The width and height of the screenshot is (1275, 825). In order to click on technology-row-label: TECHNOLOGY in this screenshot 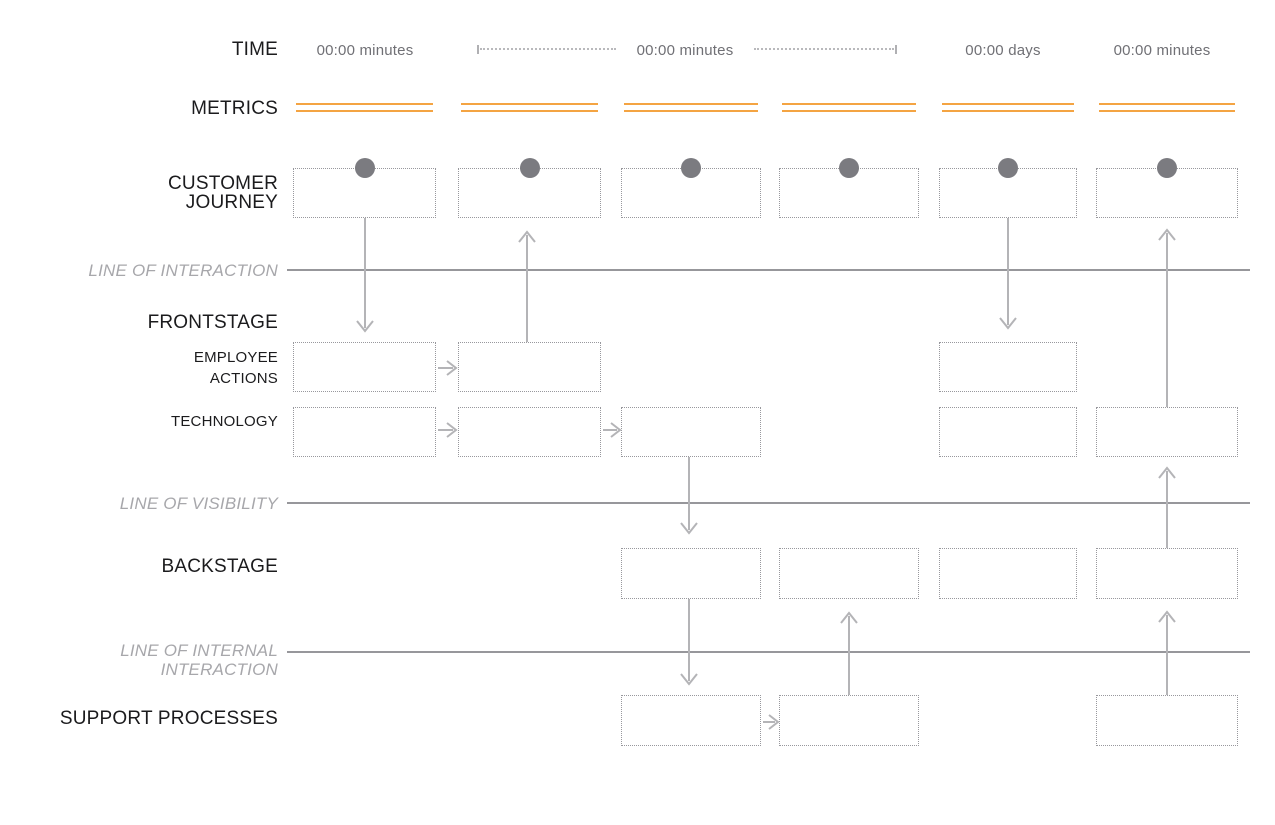, I will do `click(224, 421)`.